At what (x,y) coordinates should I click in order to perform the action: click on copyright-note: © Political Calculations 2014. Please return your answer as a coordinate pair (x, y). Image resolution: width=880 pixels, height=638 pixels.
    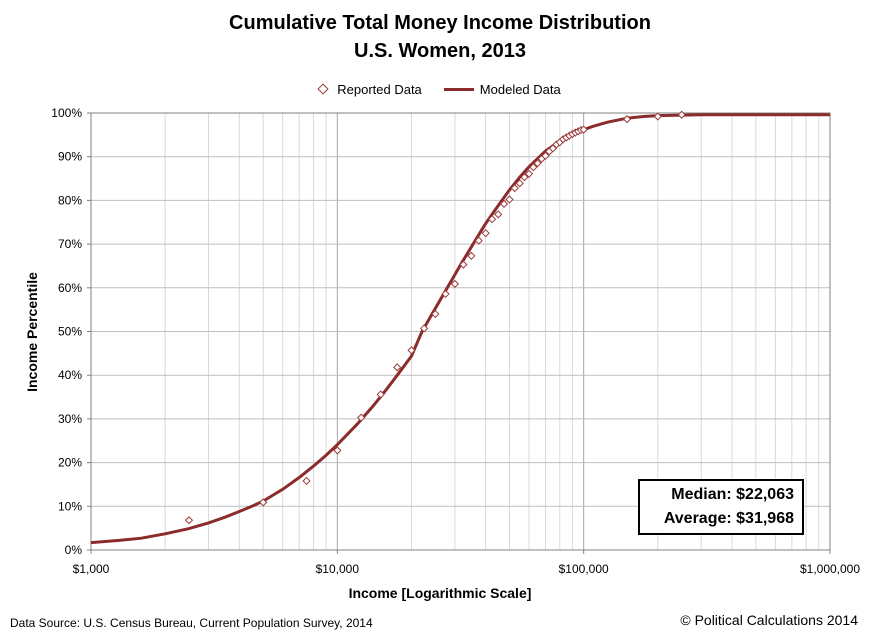
    Looking at the image, I should click on (769, 620).